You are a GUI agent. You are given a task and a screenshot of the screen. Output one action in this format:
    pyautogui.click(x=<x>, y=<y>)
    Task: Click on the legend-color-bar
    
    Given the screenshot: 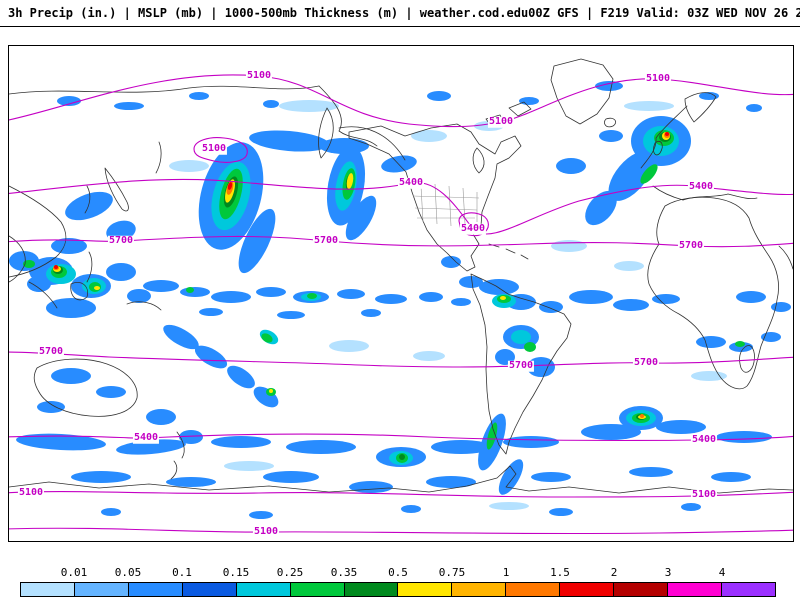 What is the action you would take?
    pyautogui.click(x=398, y=589)
    